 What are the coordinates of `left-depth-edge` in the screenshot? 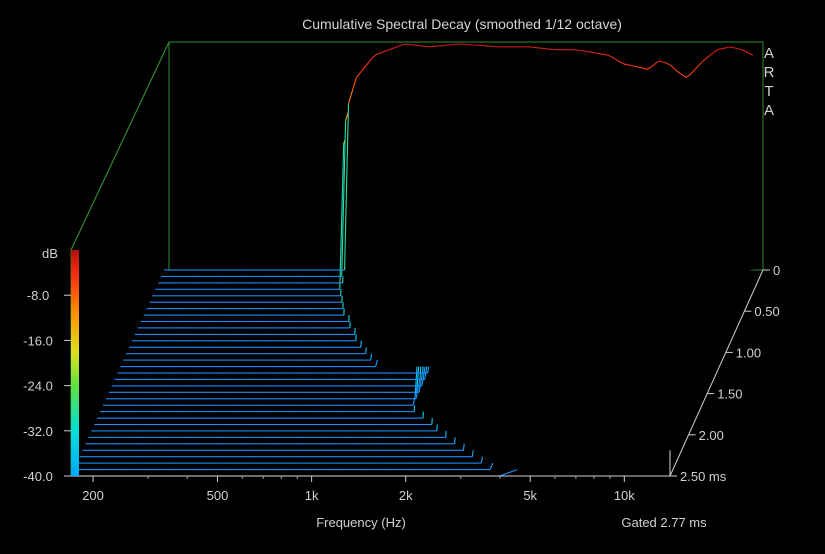 It's located at (120, 146).